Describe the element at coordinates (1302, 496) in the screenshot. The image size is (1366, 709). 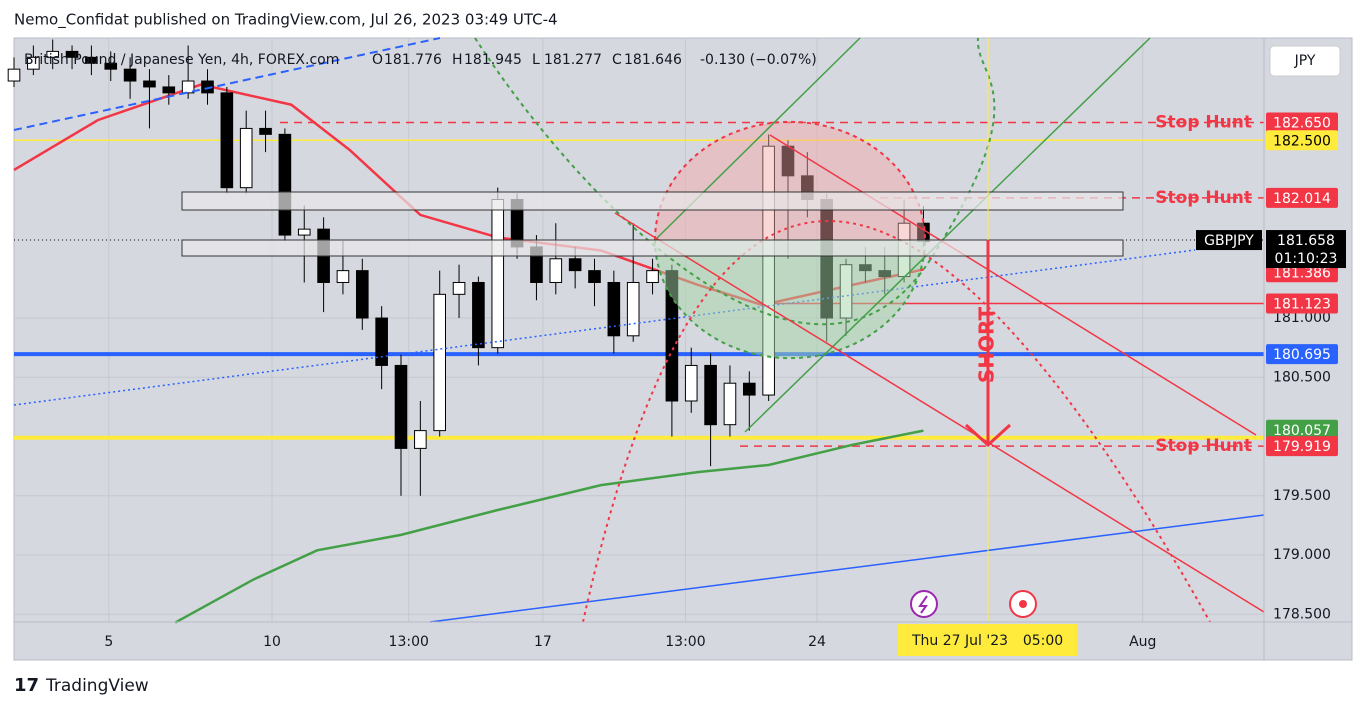
I see `y-tick-label: 179.500` at that location.